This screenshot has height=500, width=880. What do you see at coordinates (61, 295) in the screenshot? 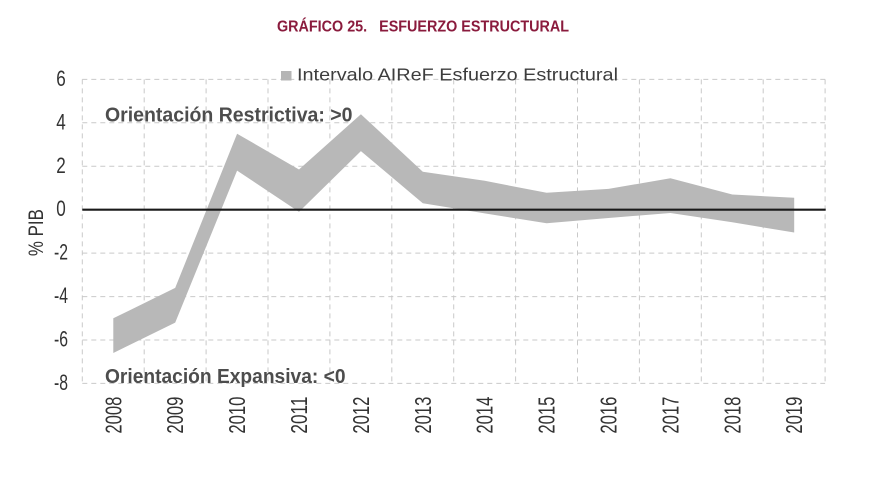
I see `svg-text: -4` at bounding box center [61, 295].